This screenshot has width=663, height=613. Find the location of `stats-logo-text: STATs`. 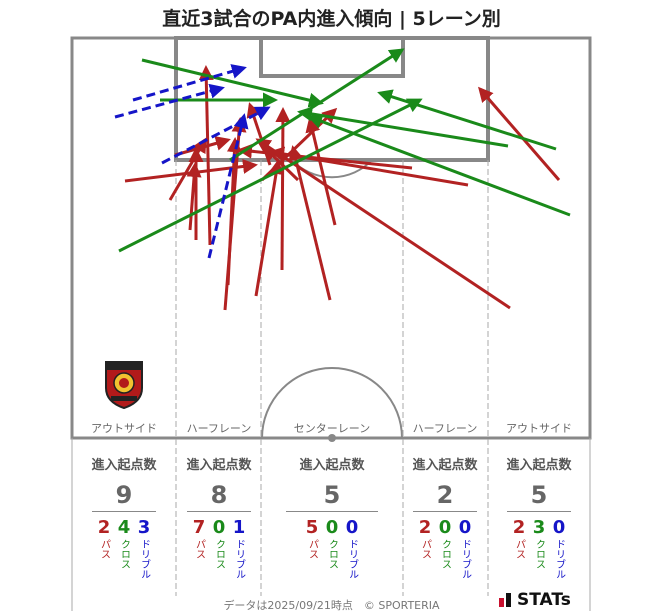

stats-logo-text: STATs is located at coordinates (544, 600).